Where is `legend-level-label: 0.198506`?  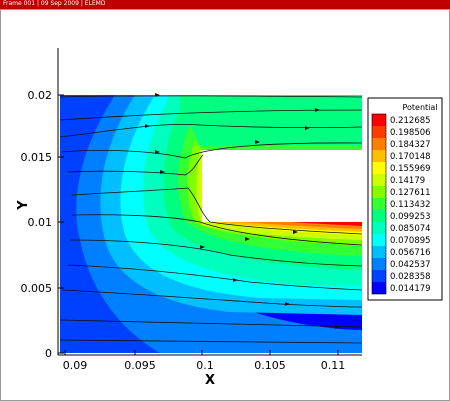 legend-level-label: 0.198506 is located at coordinates (410, 133).